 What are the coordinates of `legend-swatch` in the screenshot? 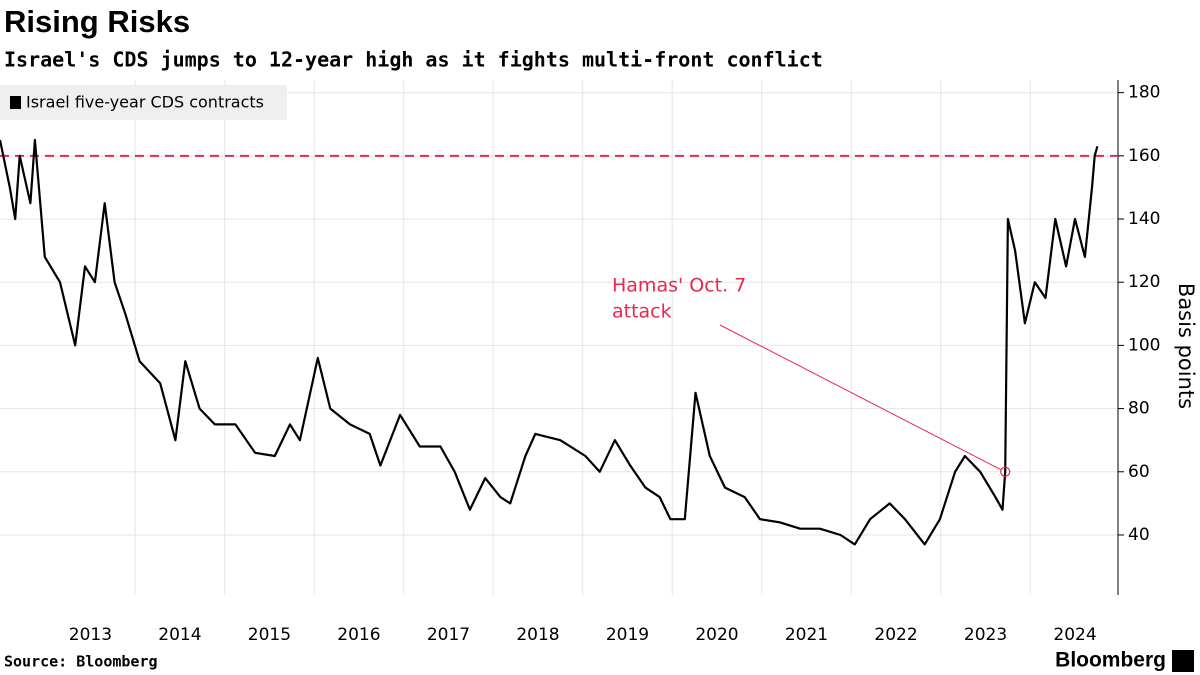 It's located at (15, 102).